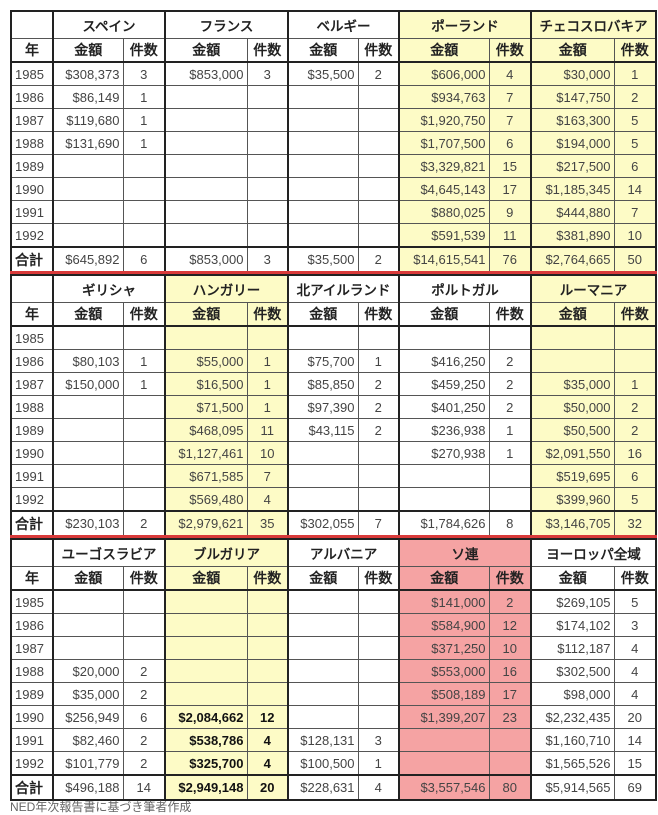 The height and width of the screenshot is (815, 658). I want to click on table-row: 1991 $671,585 7 $519,695 6, so click(333, 476).